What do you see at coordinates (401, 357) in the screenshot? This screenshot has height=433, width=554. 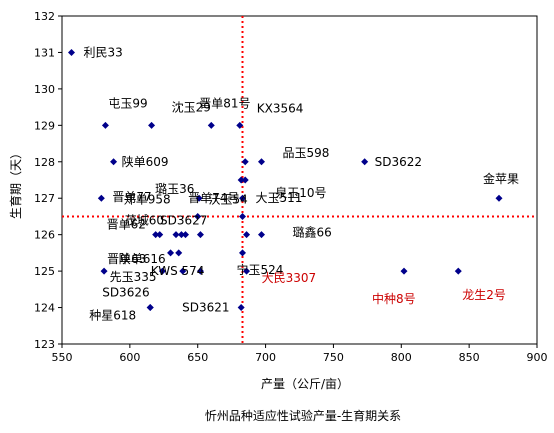 I see `x-tick-label: 800` at bounding box center [401, 357].